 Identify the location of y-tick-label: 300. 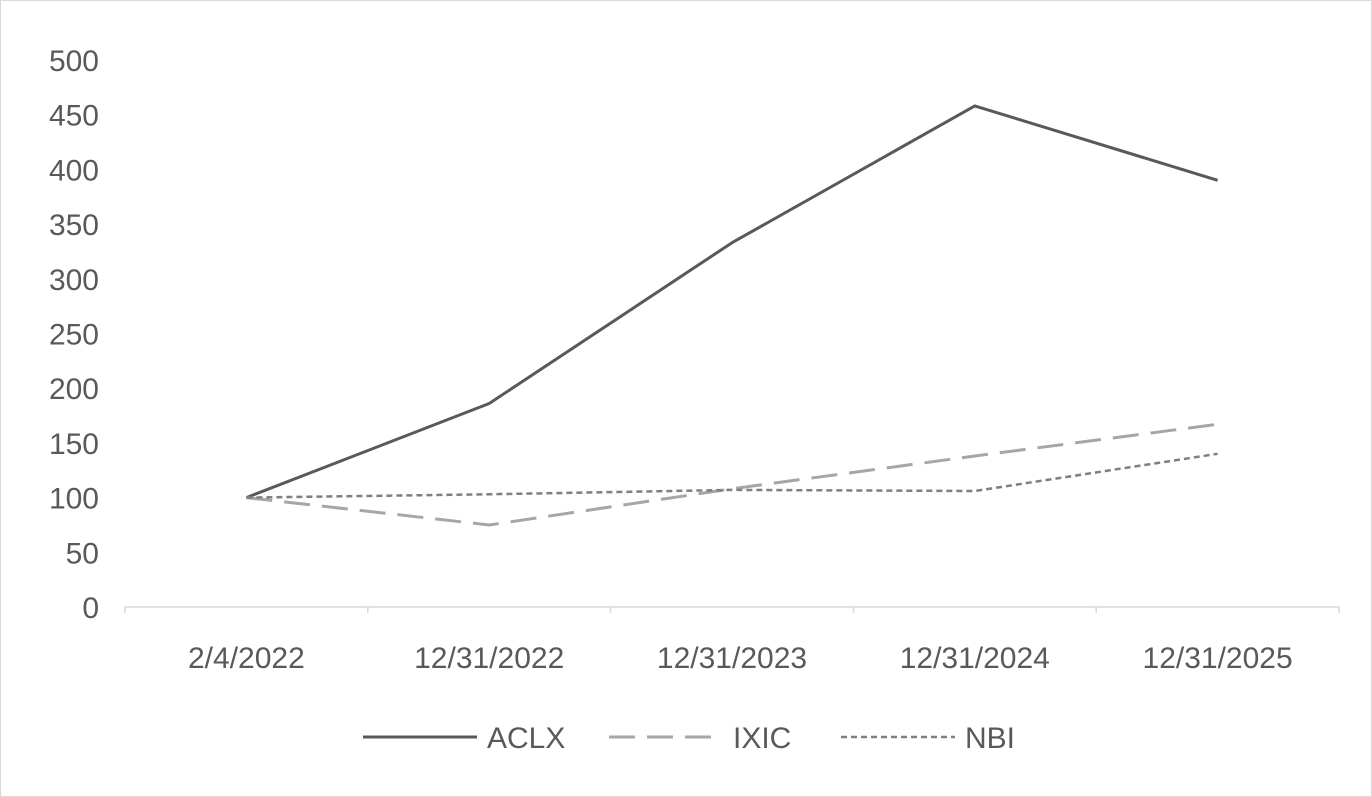
(74, 280).